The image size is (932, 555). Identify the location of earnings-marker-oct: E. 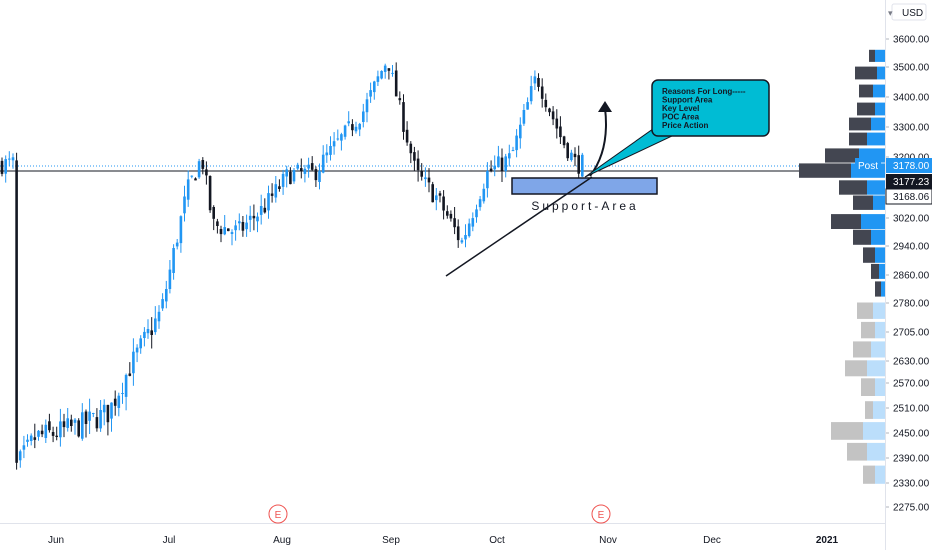
(601, 514).